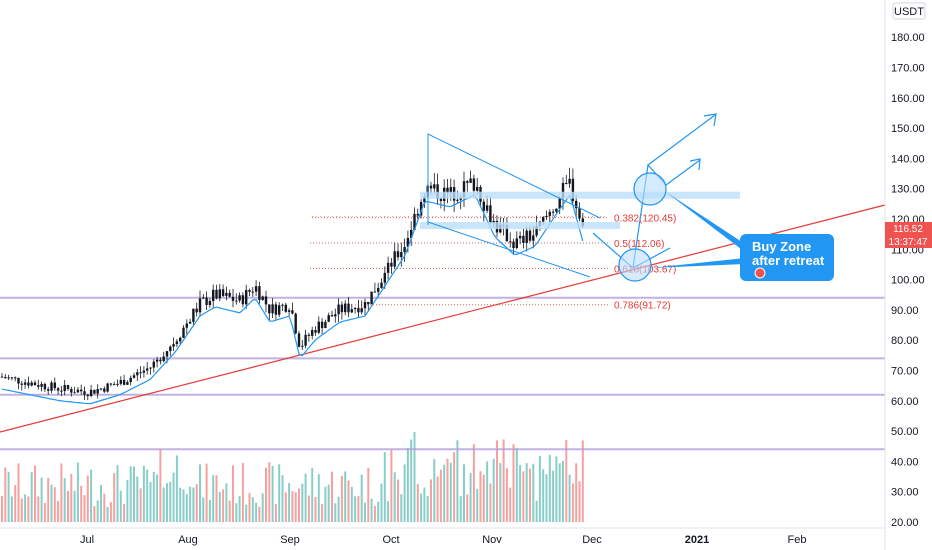 This screenshot has height=550, width=932. What do you see at coordinates (582, 197) in the screenshot?
I see `chart-drawings` at bounding box center [582, 197].